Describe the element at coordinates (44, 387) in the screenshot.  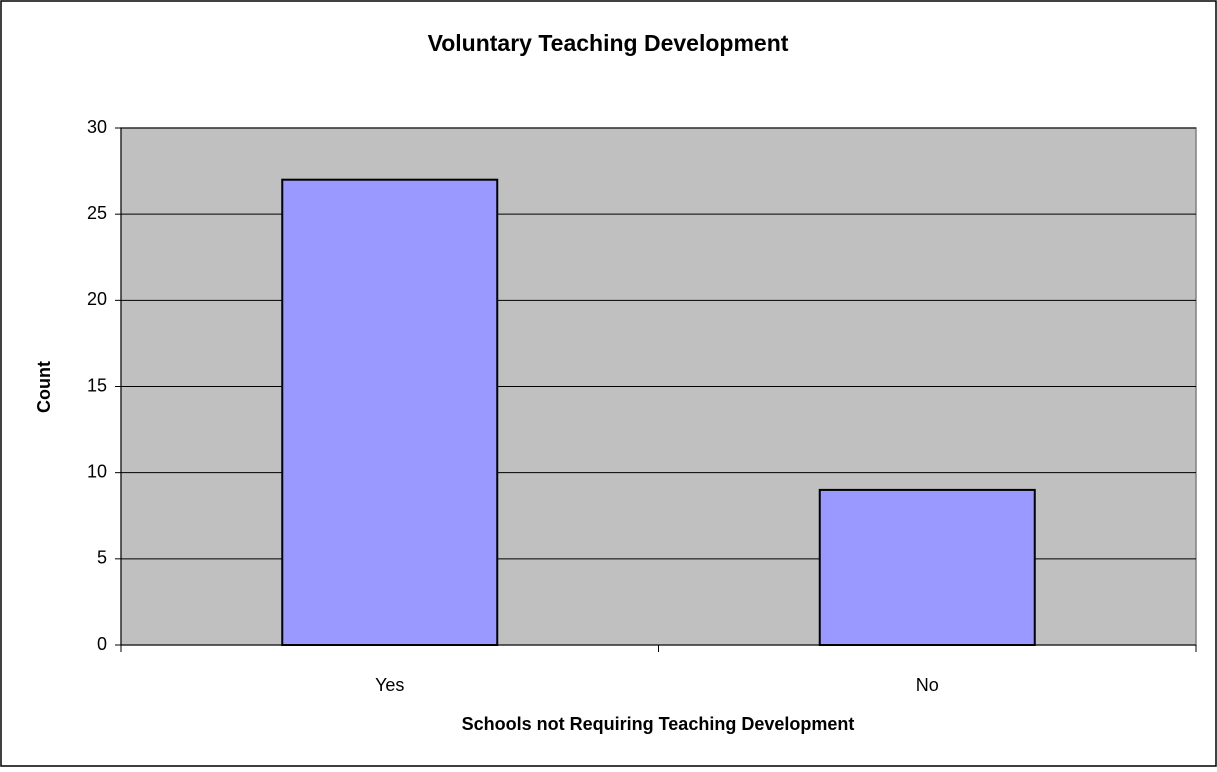
I see `y-axis-label: Count` at that location.